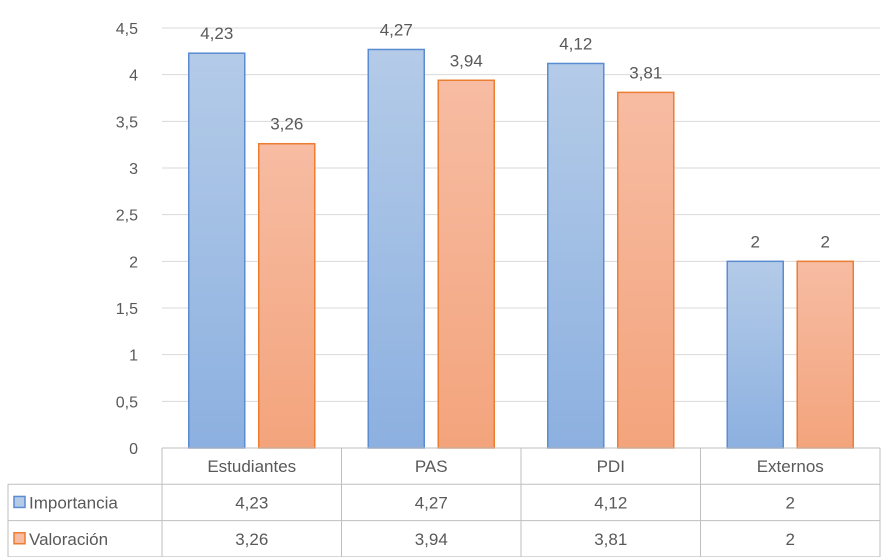 The height and width of the screenshot is (557, 885). Describe the element at coordinates (216, 33) in the screenshot. I see `data-label: 4,23` at that location.